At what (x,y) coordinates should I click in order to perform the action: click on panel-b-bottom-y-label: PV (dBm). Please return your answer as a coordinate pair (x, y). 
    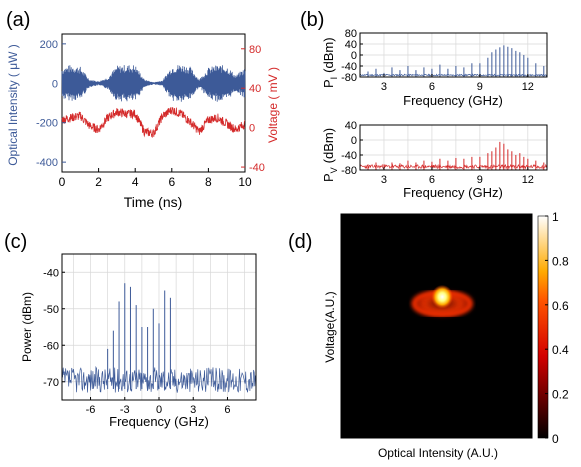
    Looking at the image, I should click on (330, 155).